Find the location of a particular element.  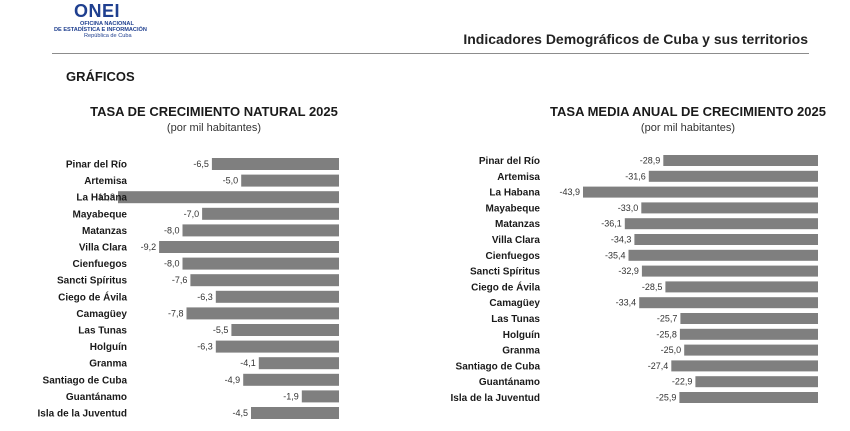

chart2-category-label: Ciego de Ávila is located at coordinates (505, 286).